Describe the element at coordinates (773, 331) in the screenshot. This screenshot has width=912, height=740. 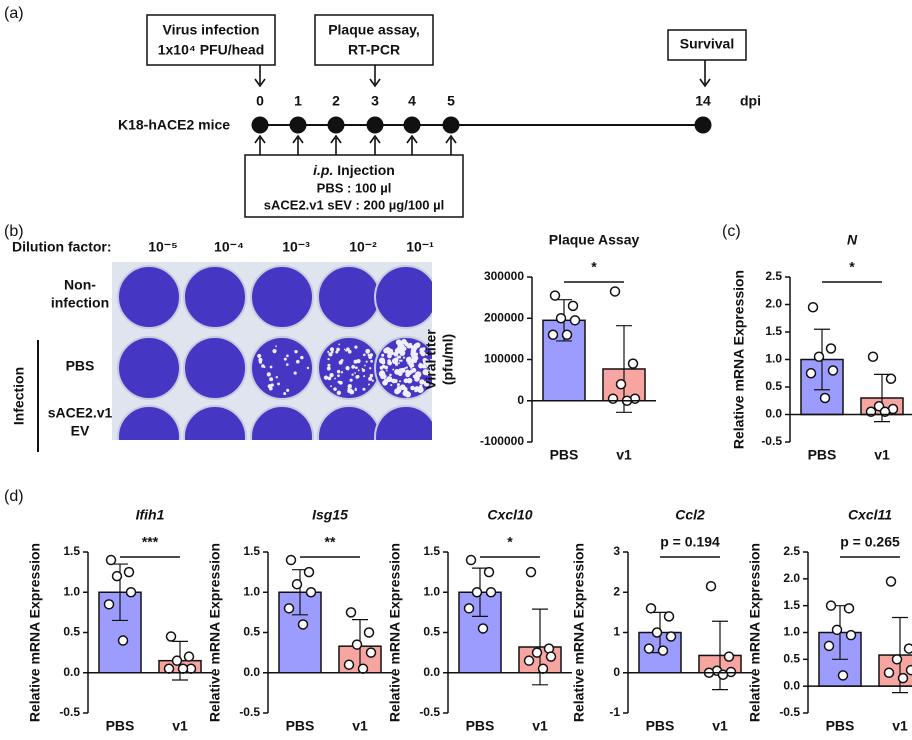
I see `y-tick-label: 1.5` at that location.